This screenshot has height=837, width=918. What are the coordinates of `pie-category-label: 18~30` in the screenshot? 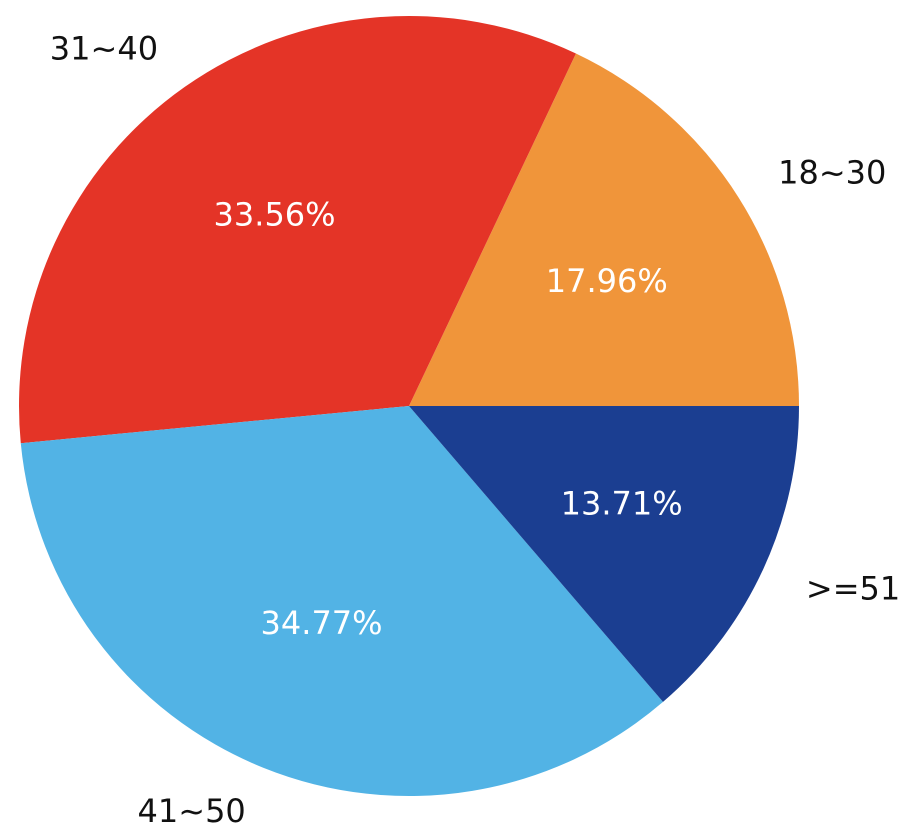 It's located at (832, 172).